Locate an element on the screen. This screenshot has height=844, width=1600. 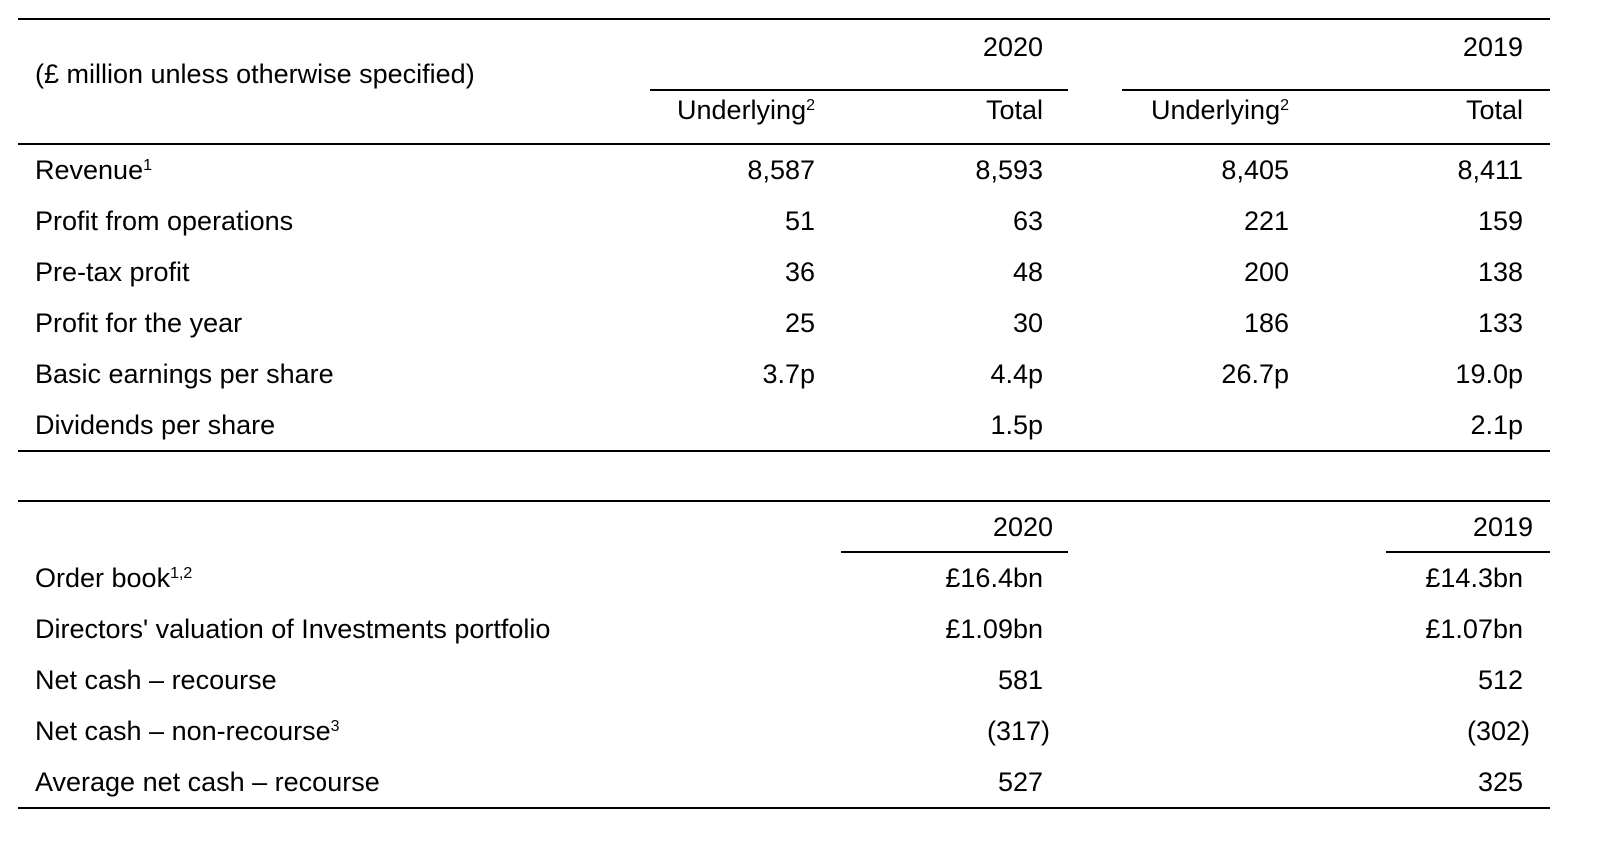
table-cell: £14.3bn is located at coordinates (1474, 578).